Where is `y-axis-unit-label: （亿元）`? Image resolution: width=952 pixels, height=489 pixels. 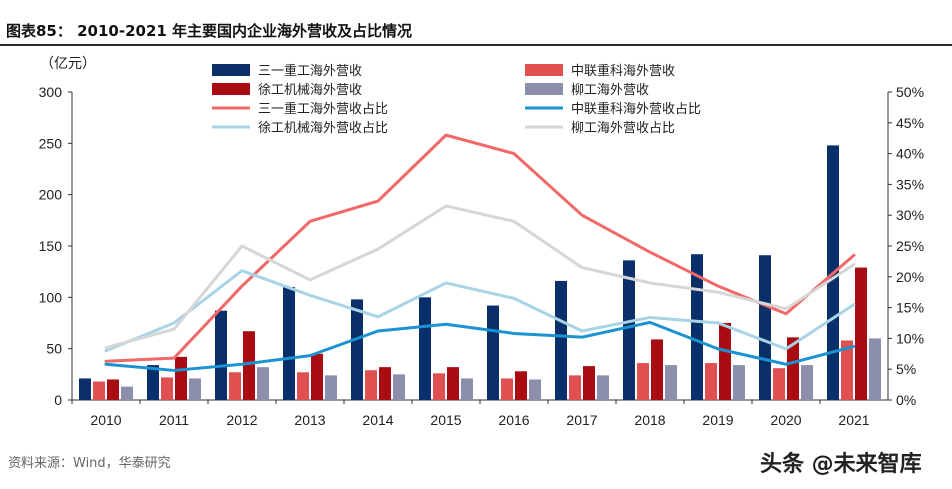
y-axis-unit-label: （亿元） is located at coordinates (68, 63).